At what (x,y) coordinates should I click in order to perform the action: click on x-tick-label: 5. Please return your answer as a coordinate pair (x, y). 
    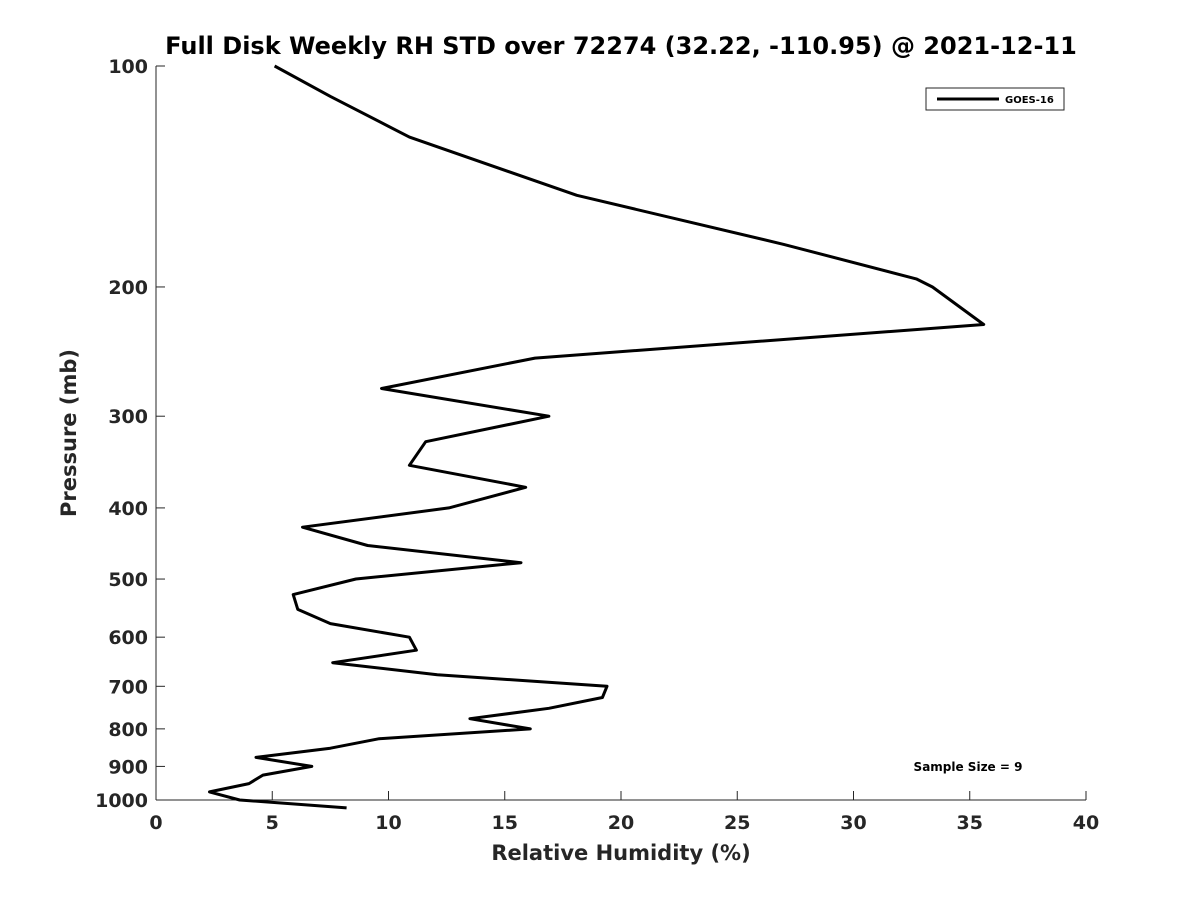
    Looking at the image, I should click on (272, 823).